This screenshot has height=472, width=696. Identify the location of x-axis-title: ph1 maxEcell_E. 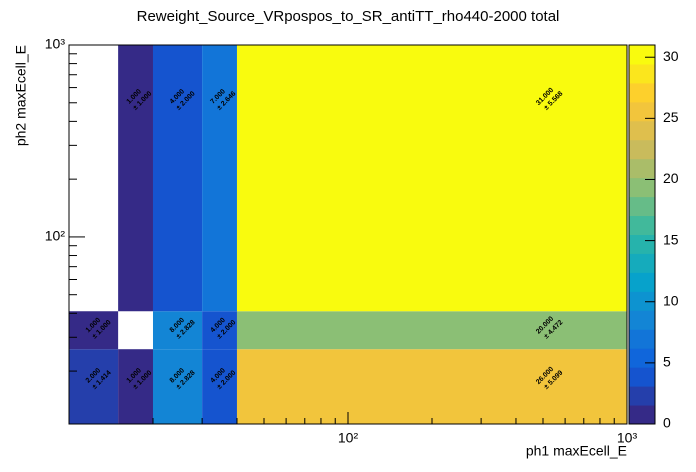
(576, 451).